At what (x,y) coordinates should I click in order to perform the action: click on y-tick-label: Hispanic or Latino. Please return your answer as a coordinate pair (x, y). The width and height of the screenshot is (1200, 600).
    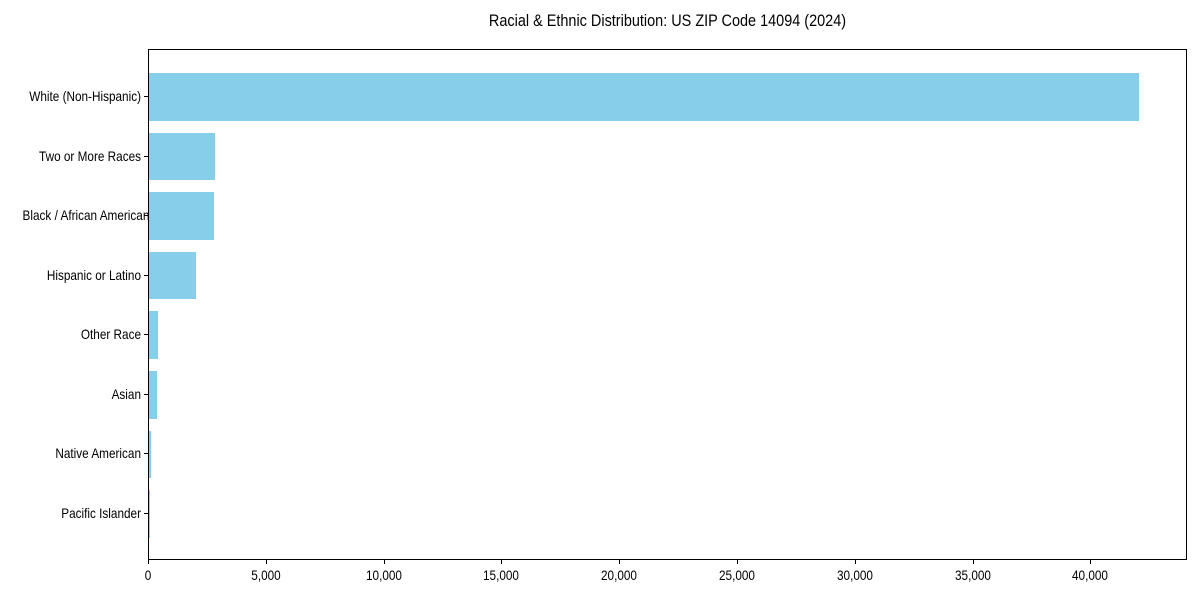
    Looking at the image, I should click on (93, 274).